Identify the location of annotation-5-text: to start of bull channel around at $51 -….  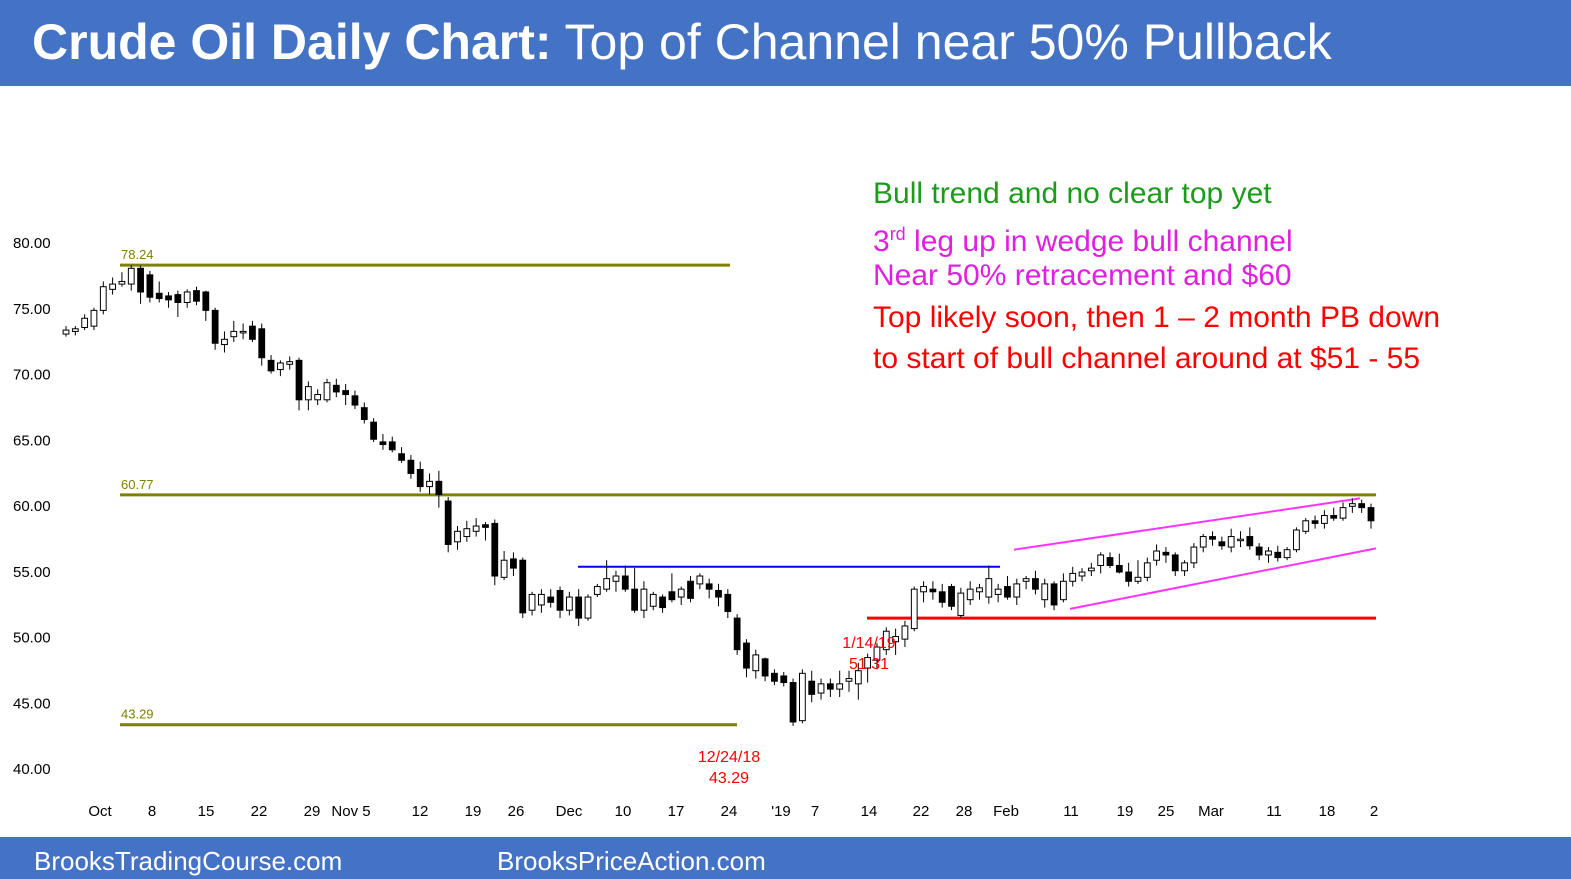
(1147, 358).